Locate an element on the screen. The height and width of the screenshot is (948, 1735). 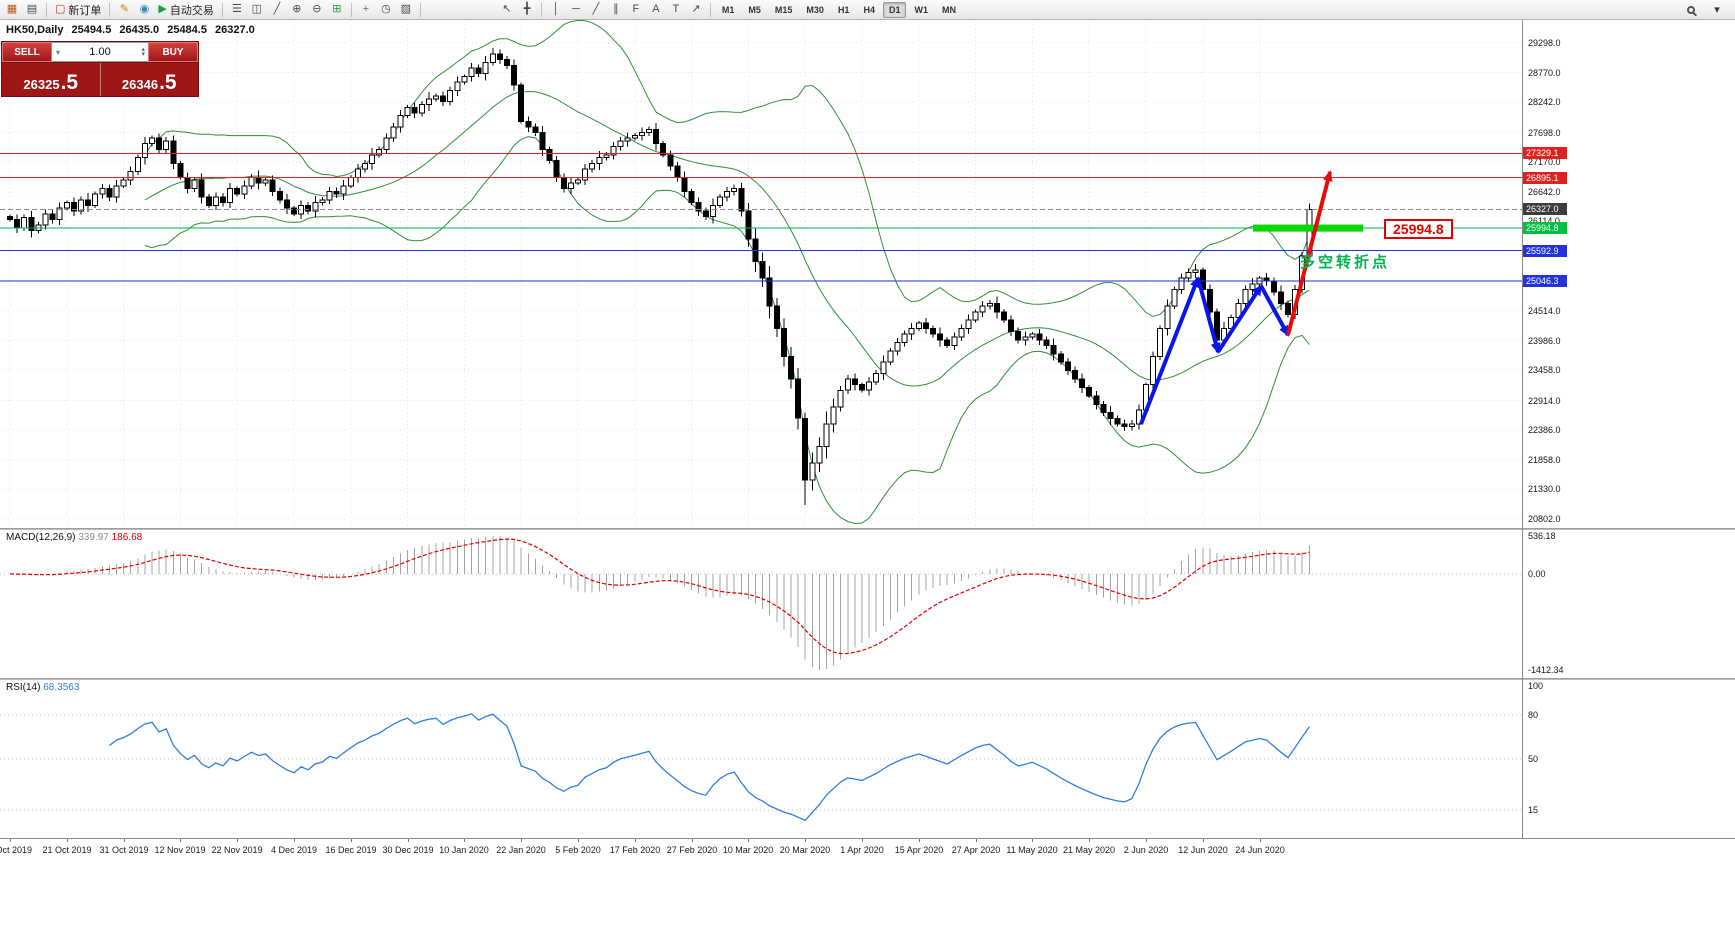
search-icon is located at coordinates (1691, 9).